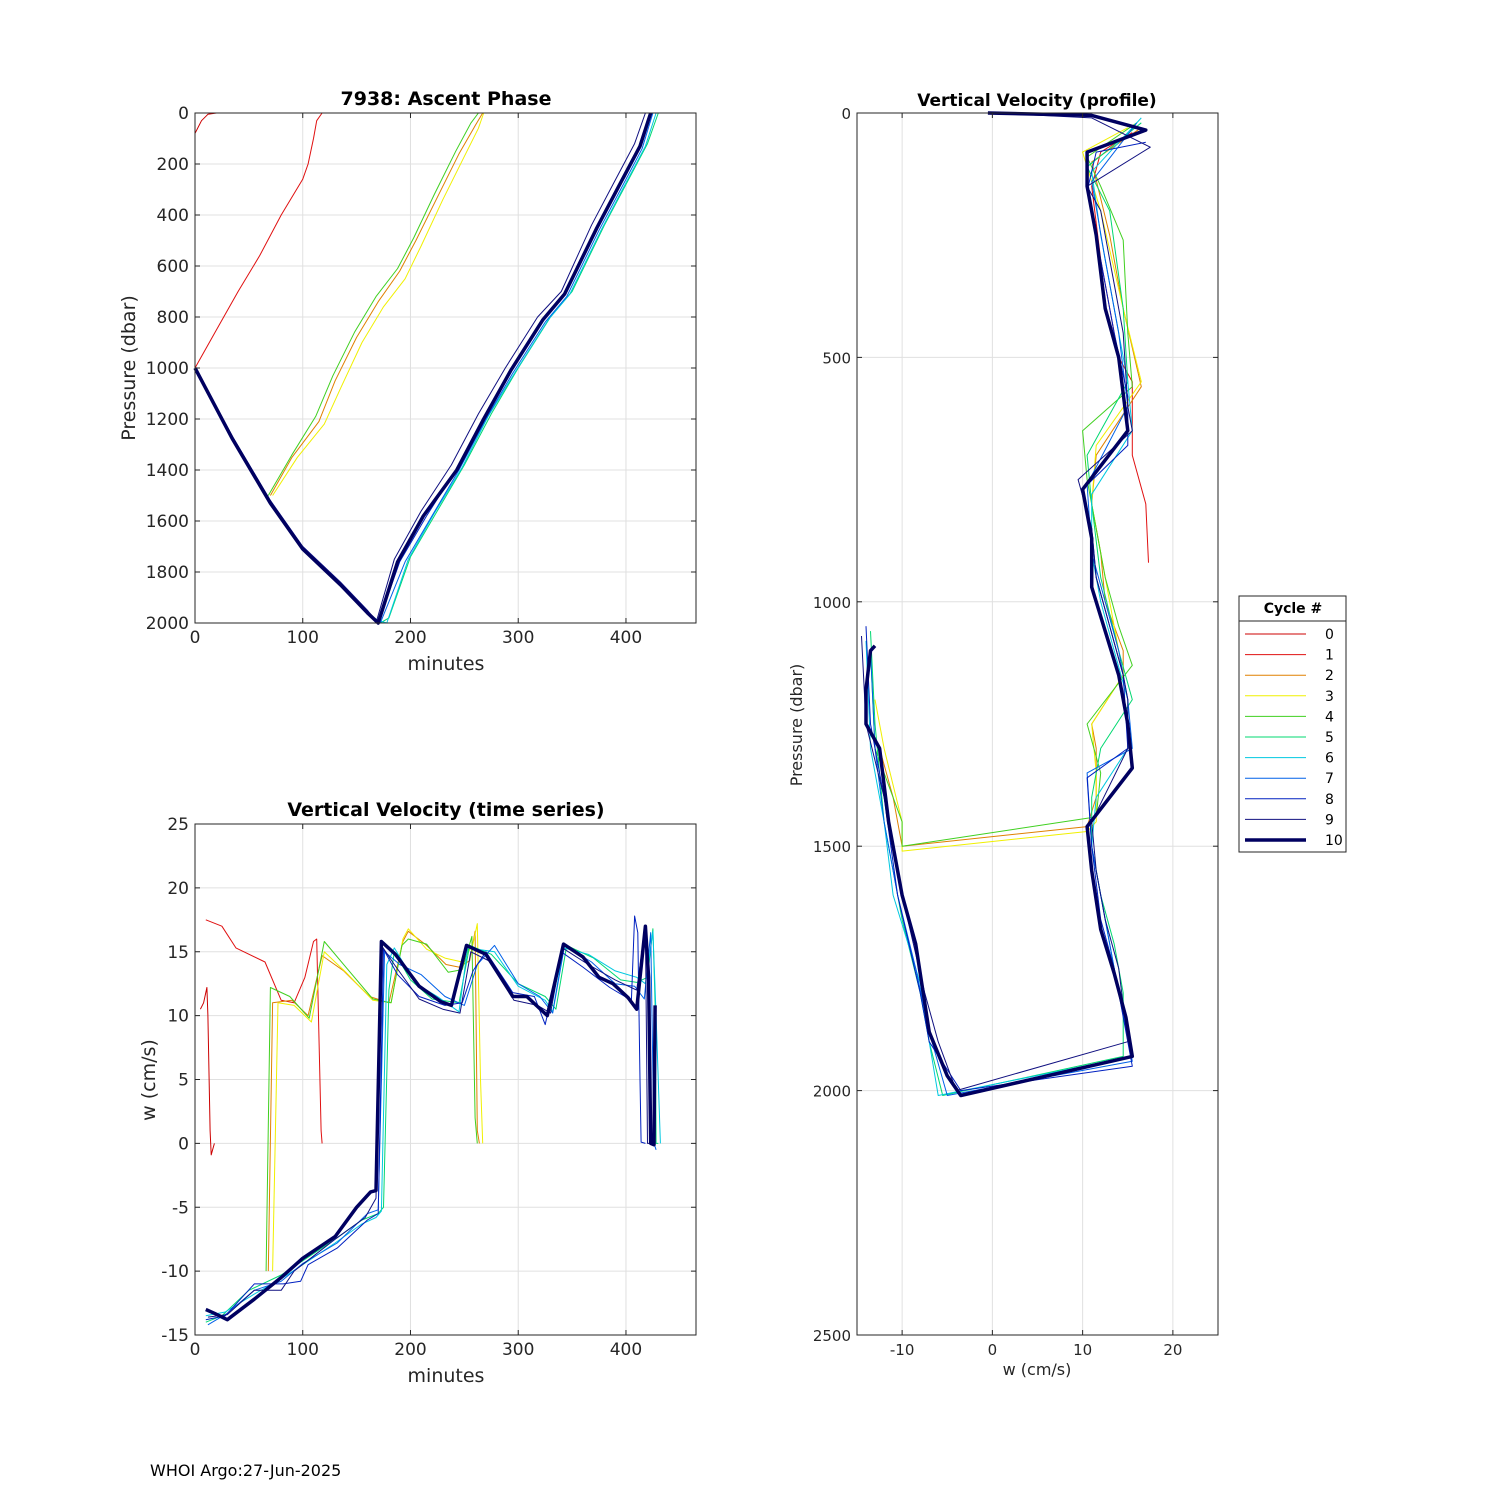 This screenshot has height=1500, width=1500. Describe the element at coordinates (245, 1470) in the screenshot. I see `footer-text: WHOI Argo:27-Jun-2025` at that location.